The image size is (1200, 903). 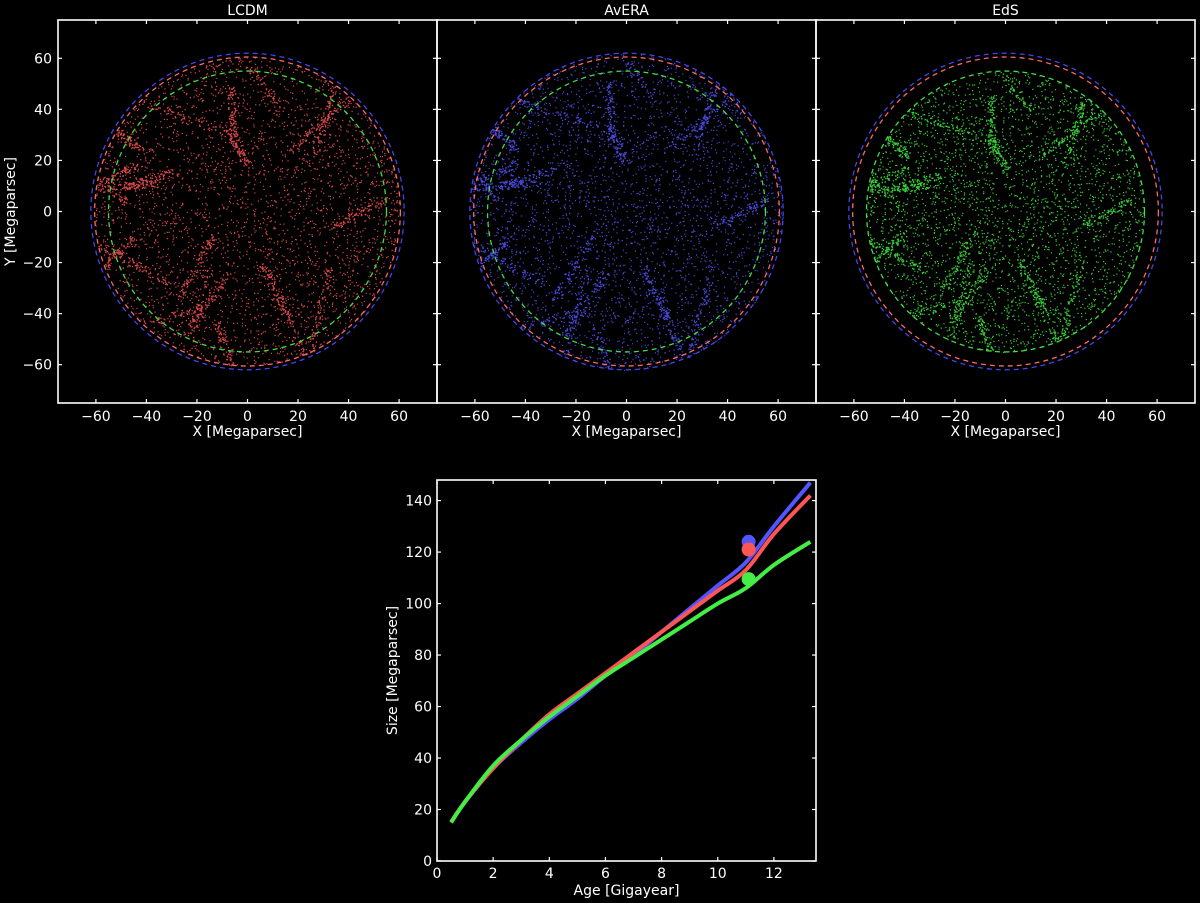 What do you see at coordinates (37, 366) in the screenshot?
I see `y-tick-label: −60` at bounding box center [37, 366].